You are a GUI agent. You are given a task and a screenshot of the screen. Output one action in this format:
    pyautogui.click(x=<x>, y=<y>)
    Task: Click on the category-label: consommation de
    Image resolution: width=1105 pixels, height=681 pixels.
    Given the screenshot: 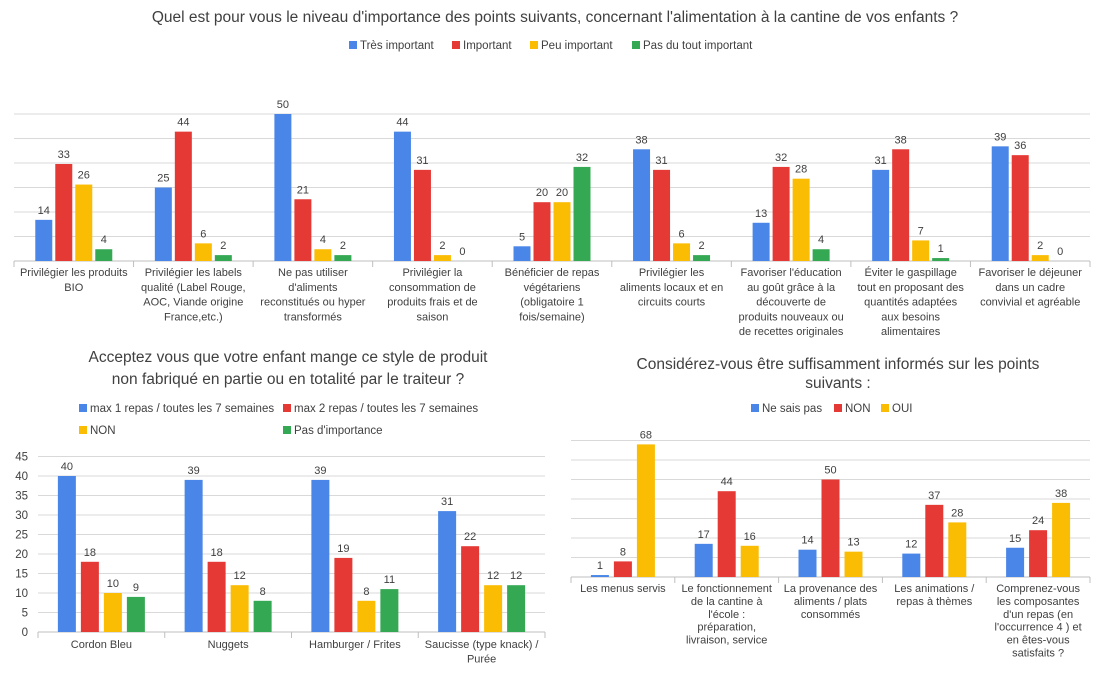 What is the action you would take?
    pyautogui.click(x=432, y=288)
    